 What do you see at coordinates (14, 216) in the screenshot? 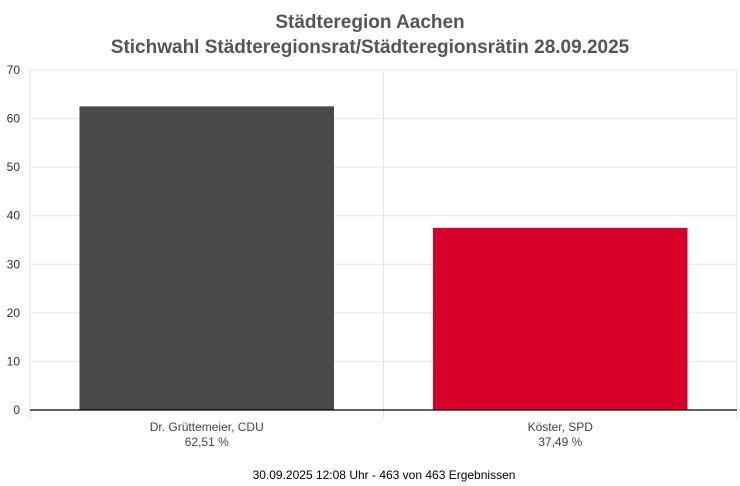
I see `y-tick-label: 40` at bounding box center [14, 216].